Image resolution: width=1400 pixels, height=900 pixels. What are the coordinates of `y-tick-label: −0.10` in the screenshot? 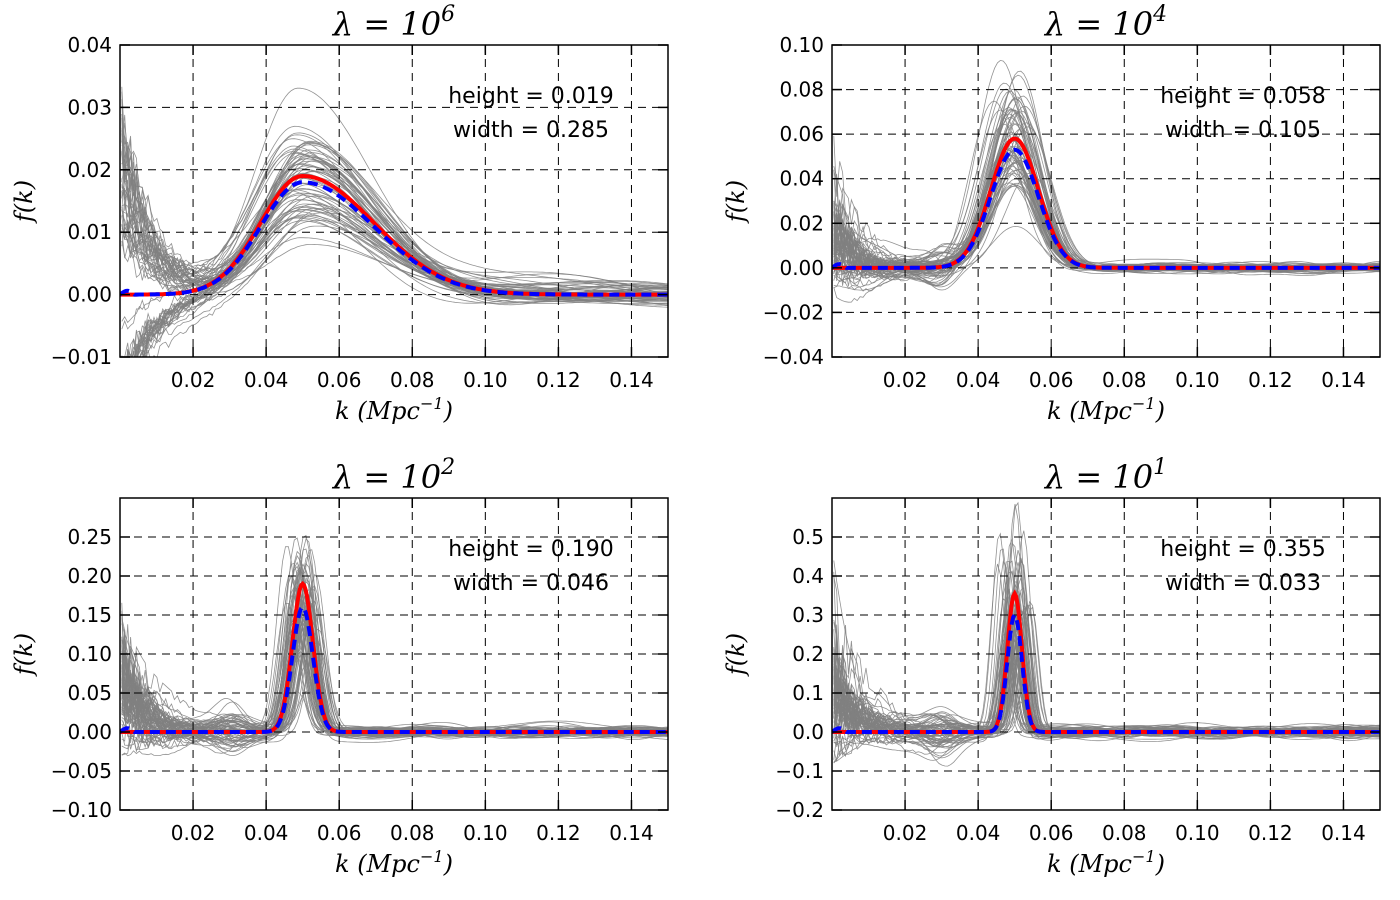 It's located at (81, 810).